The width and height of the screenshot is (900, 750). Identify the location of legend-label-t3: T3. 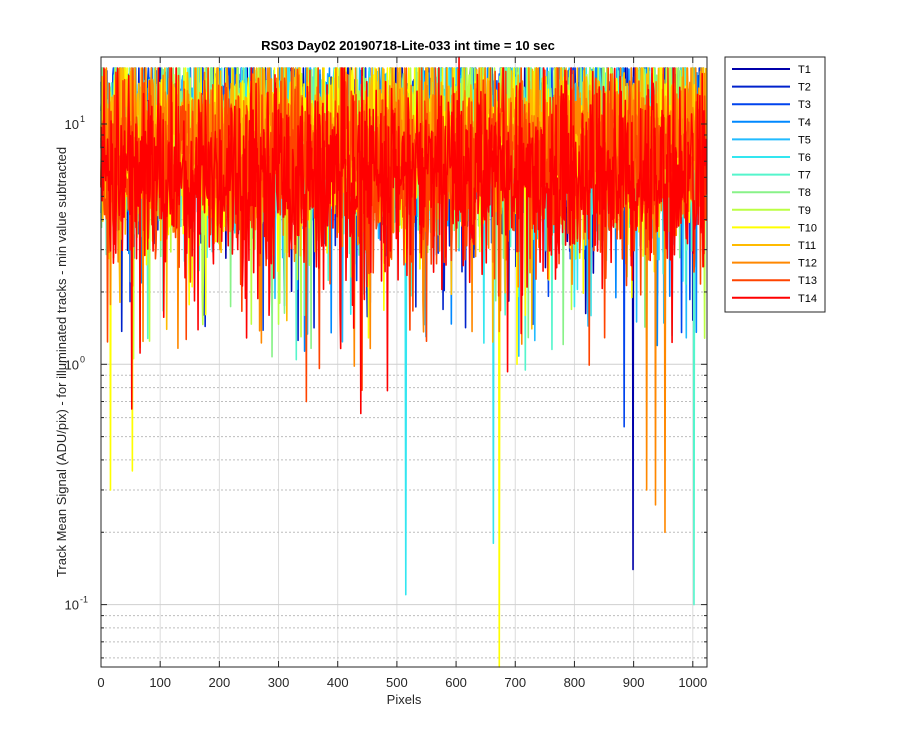
(804, 105).